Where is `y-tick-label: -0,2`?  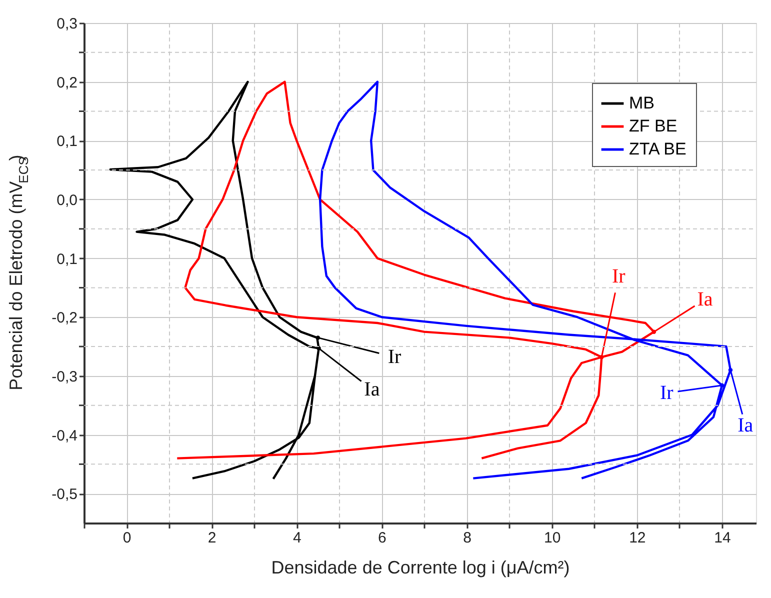 y-tick-label: -0,2 is located at coordinates (65, 318).